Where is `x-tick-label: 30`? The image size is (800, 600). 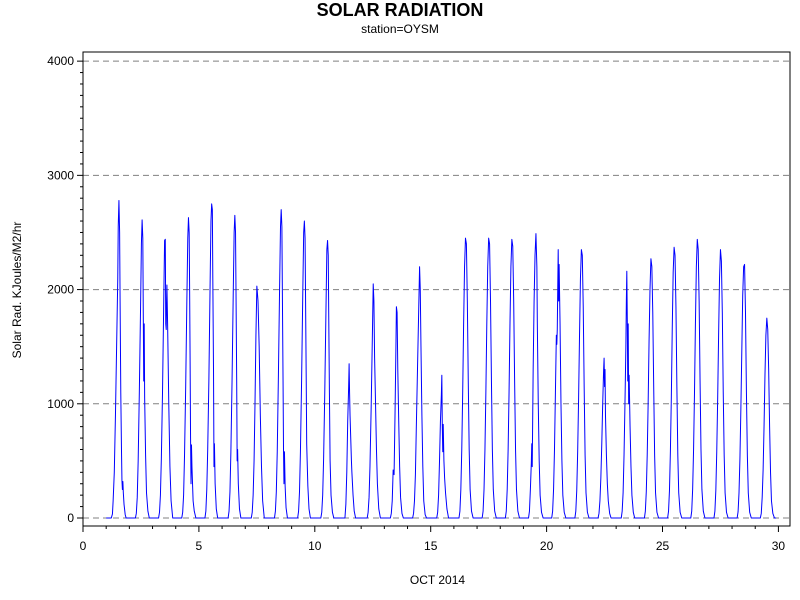 x-tick-label: 30 is located at coordinates (779, 546).